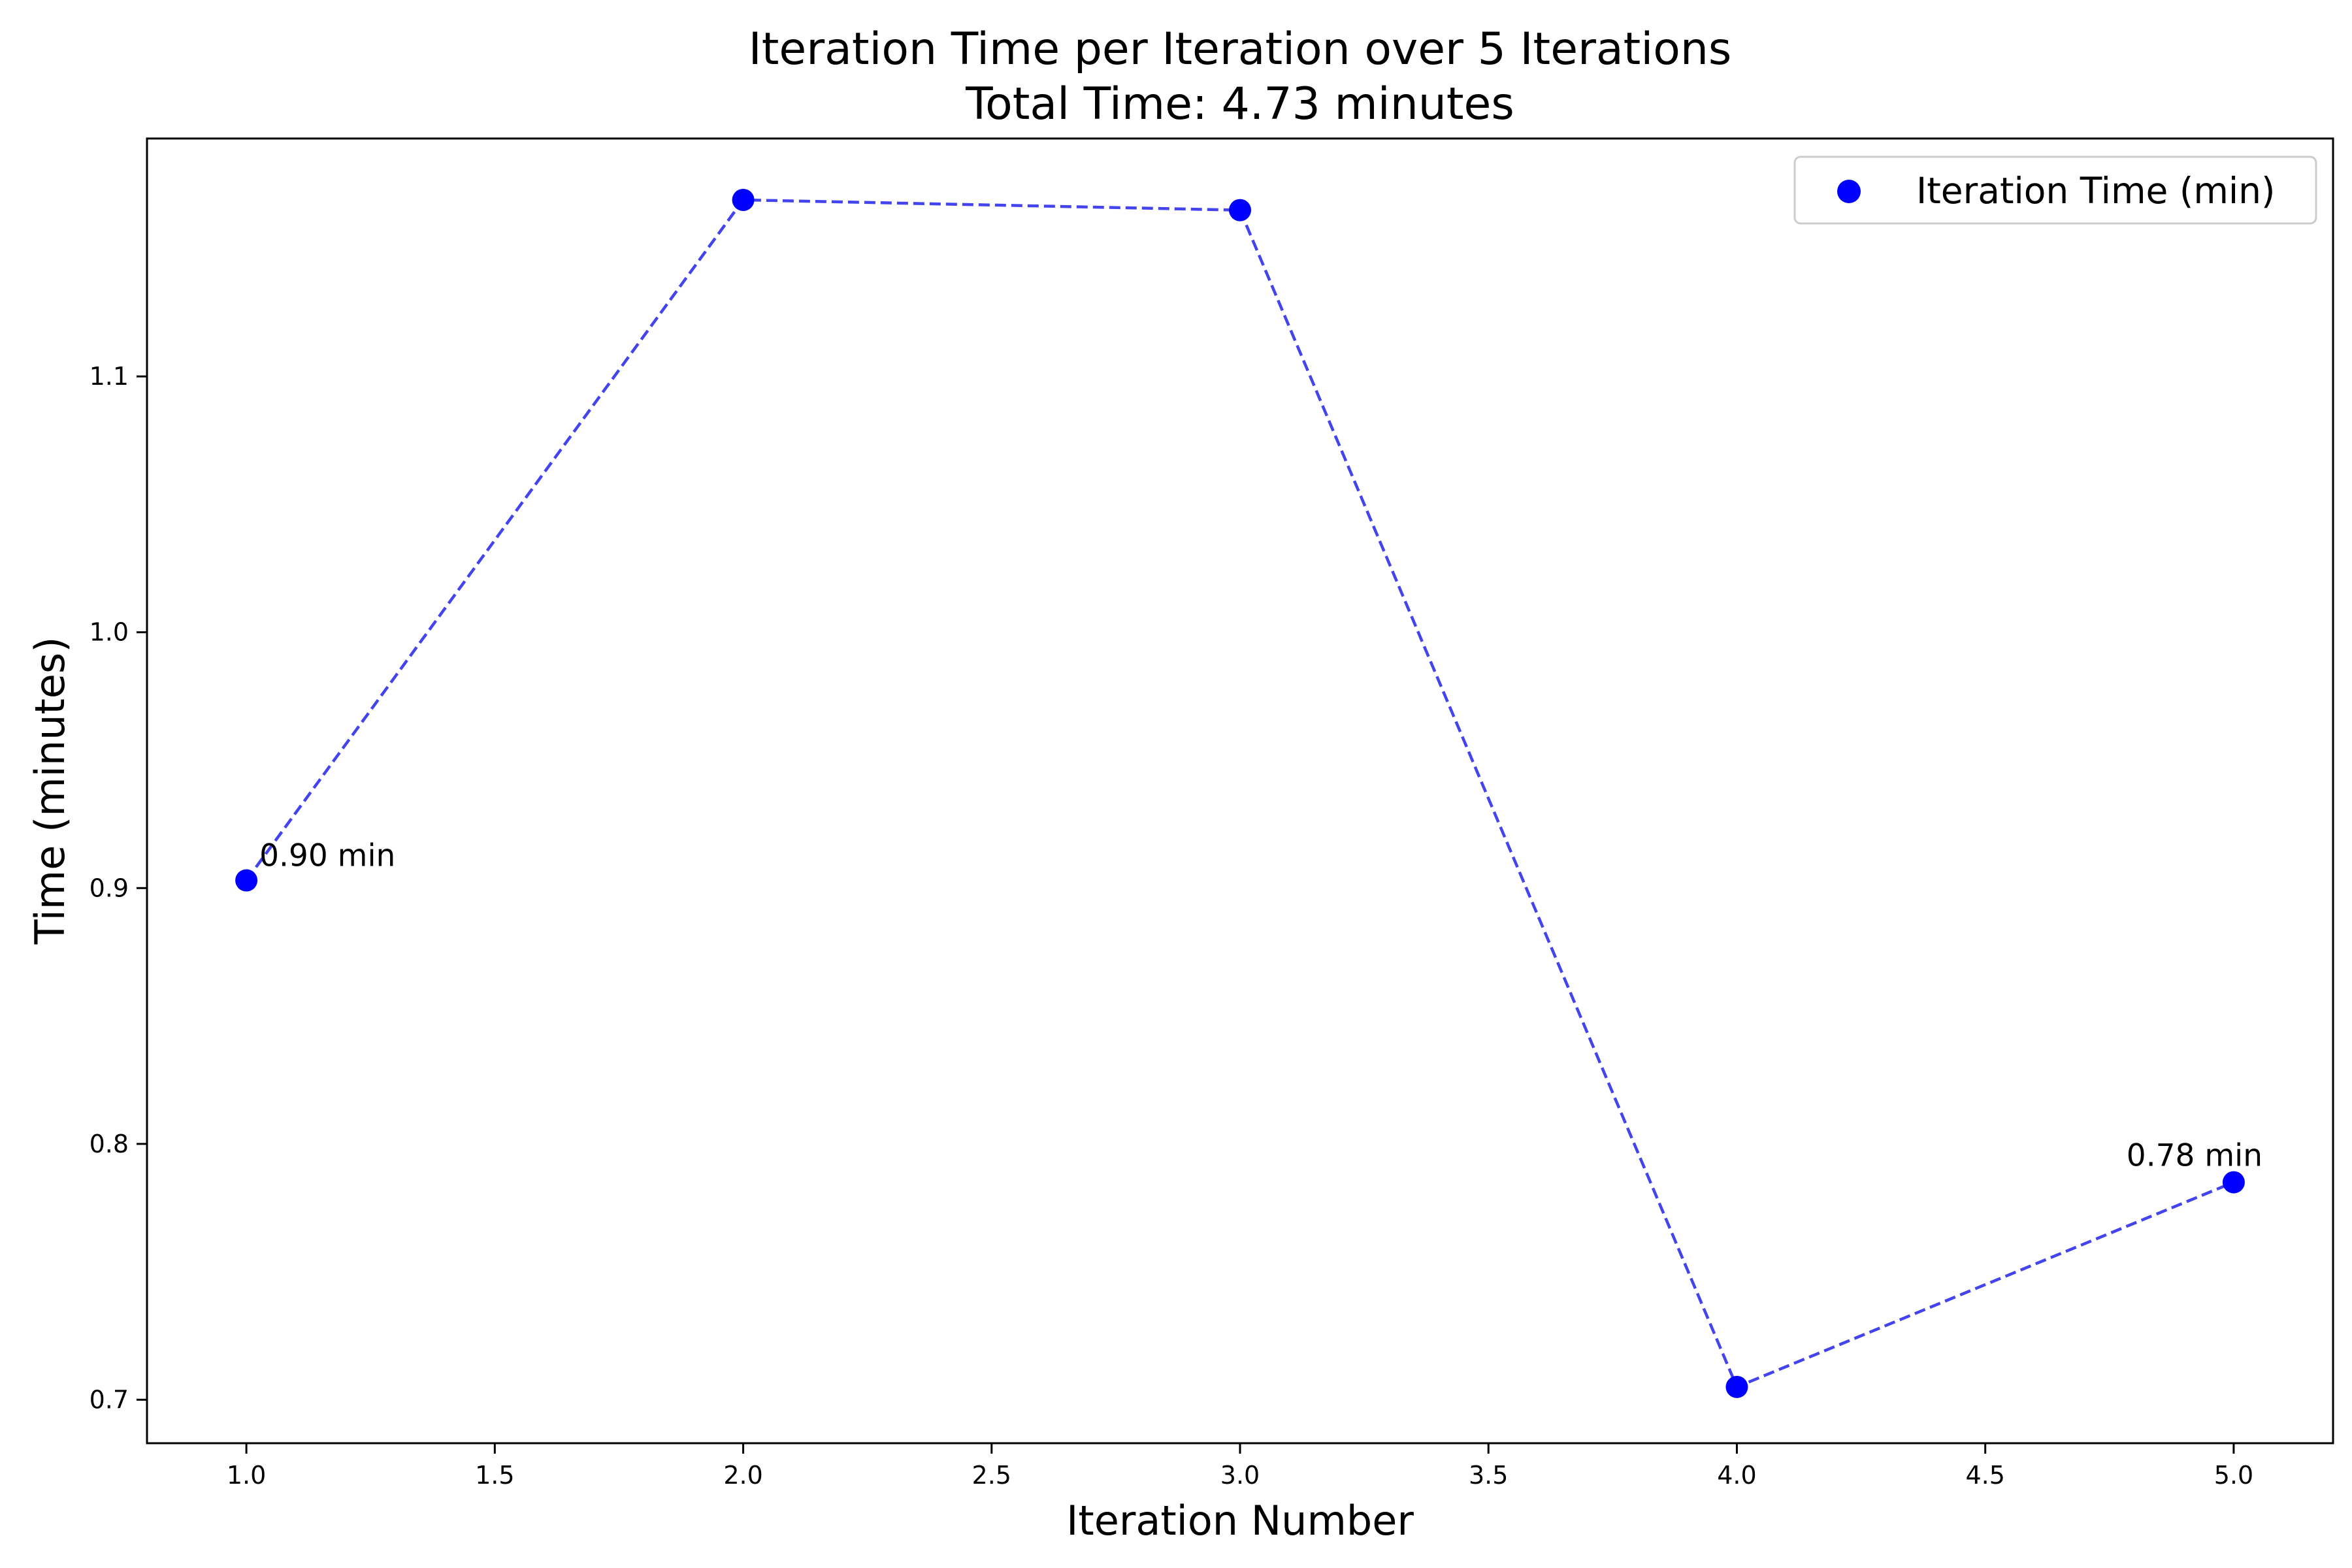 This screenshot has height=1568, width=2352. Describe the element at coordinates (1849, 191) in the screenshot. I see `legend-marker` at that location.